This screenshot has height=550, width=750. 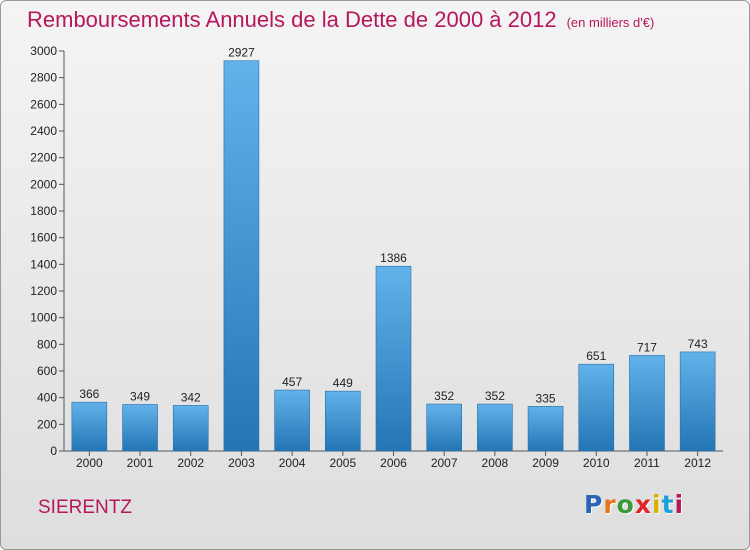 What do you see at coordinates (47, 398) in the screenshot?
I see `y-tick-label: 400` at bounding box center [47, 398].